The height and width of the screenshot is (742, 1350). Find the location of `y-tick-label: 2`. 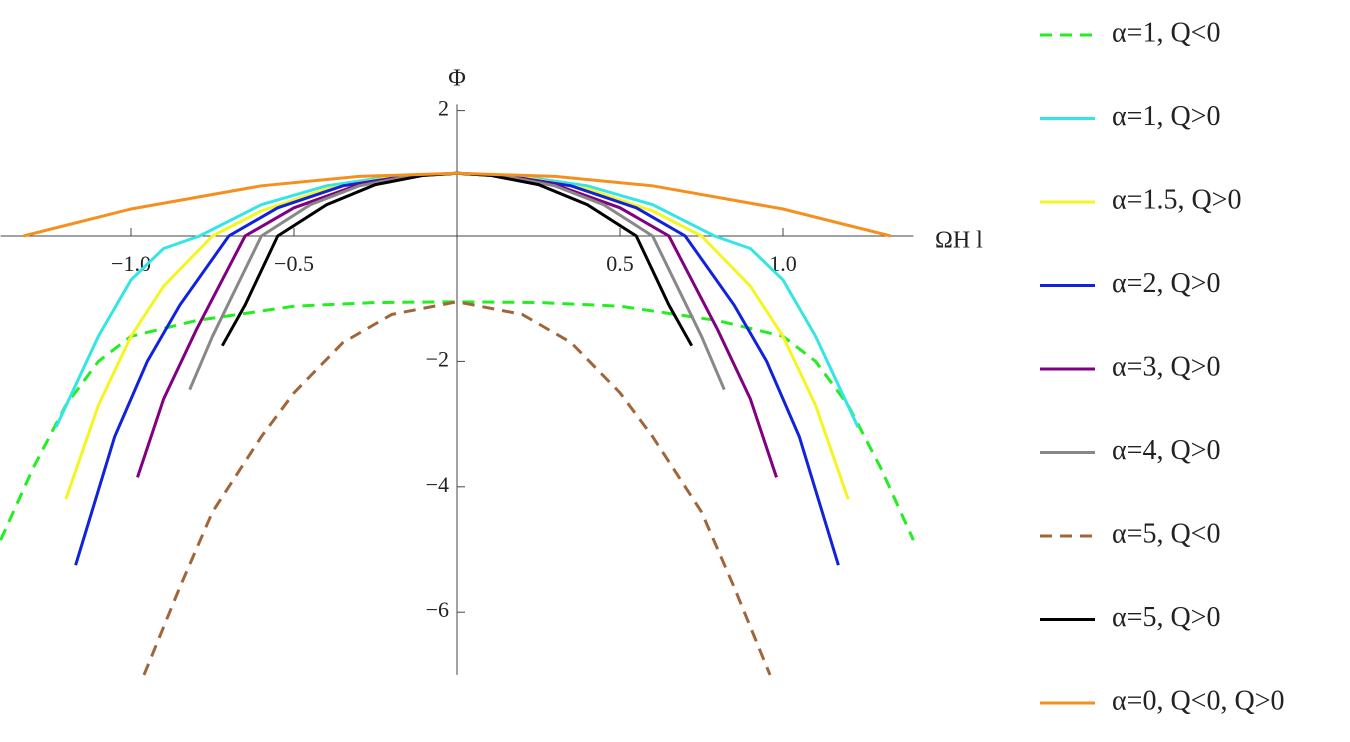

y-tick-label: 2 is located at coordinates (443, 108).